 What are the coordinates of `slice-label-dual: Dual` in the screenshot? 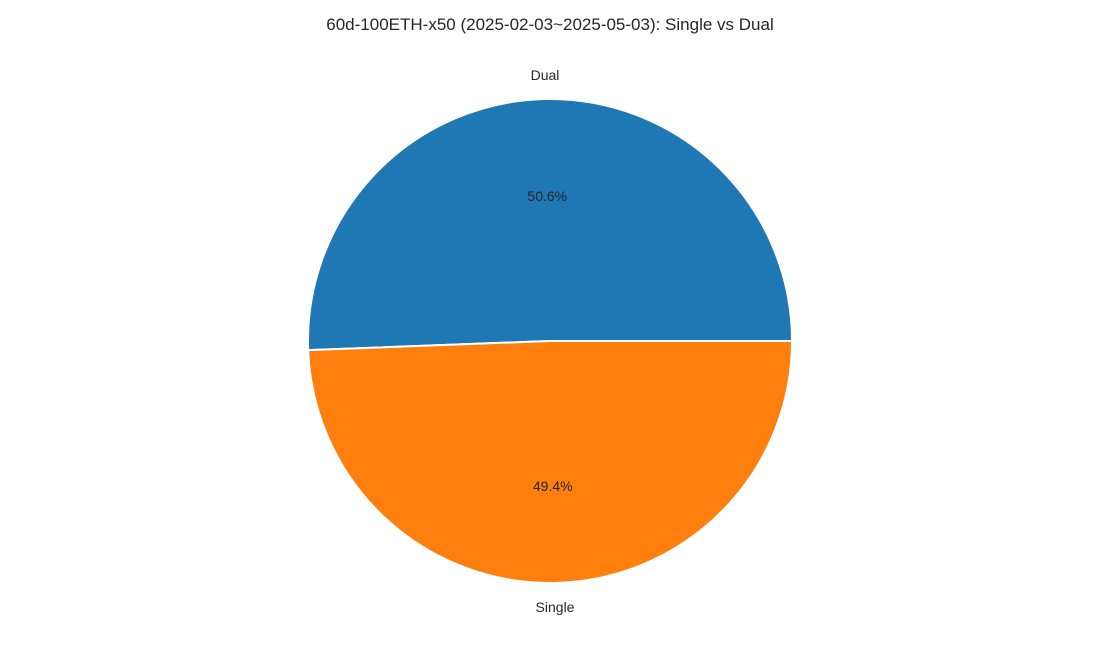 It's located at (545, 75).